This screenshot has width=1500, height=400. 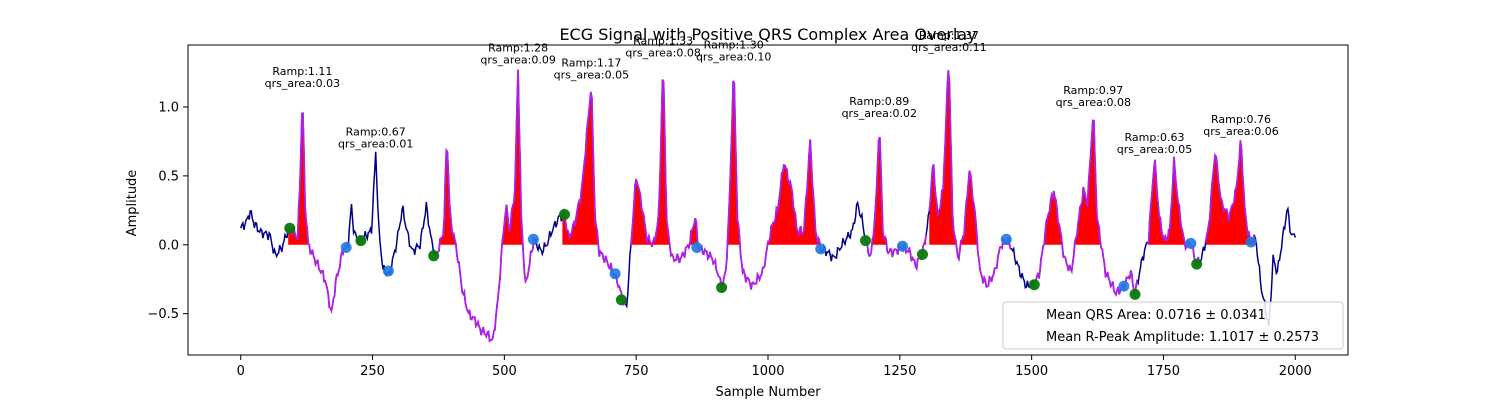 What do you see at coordinates (302, 71) in the screenshot?
I see `peak-ramp-label-1: Ramp:1.11` at bounding box center [302, 71].